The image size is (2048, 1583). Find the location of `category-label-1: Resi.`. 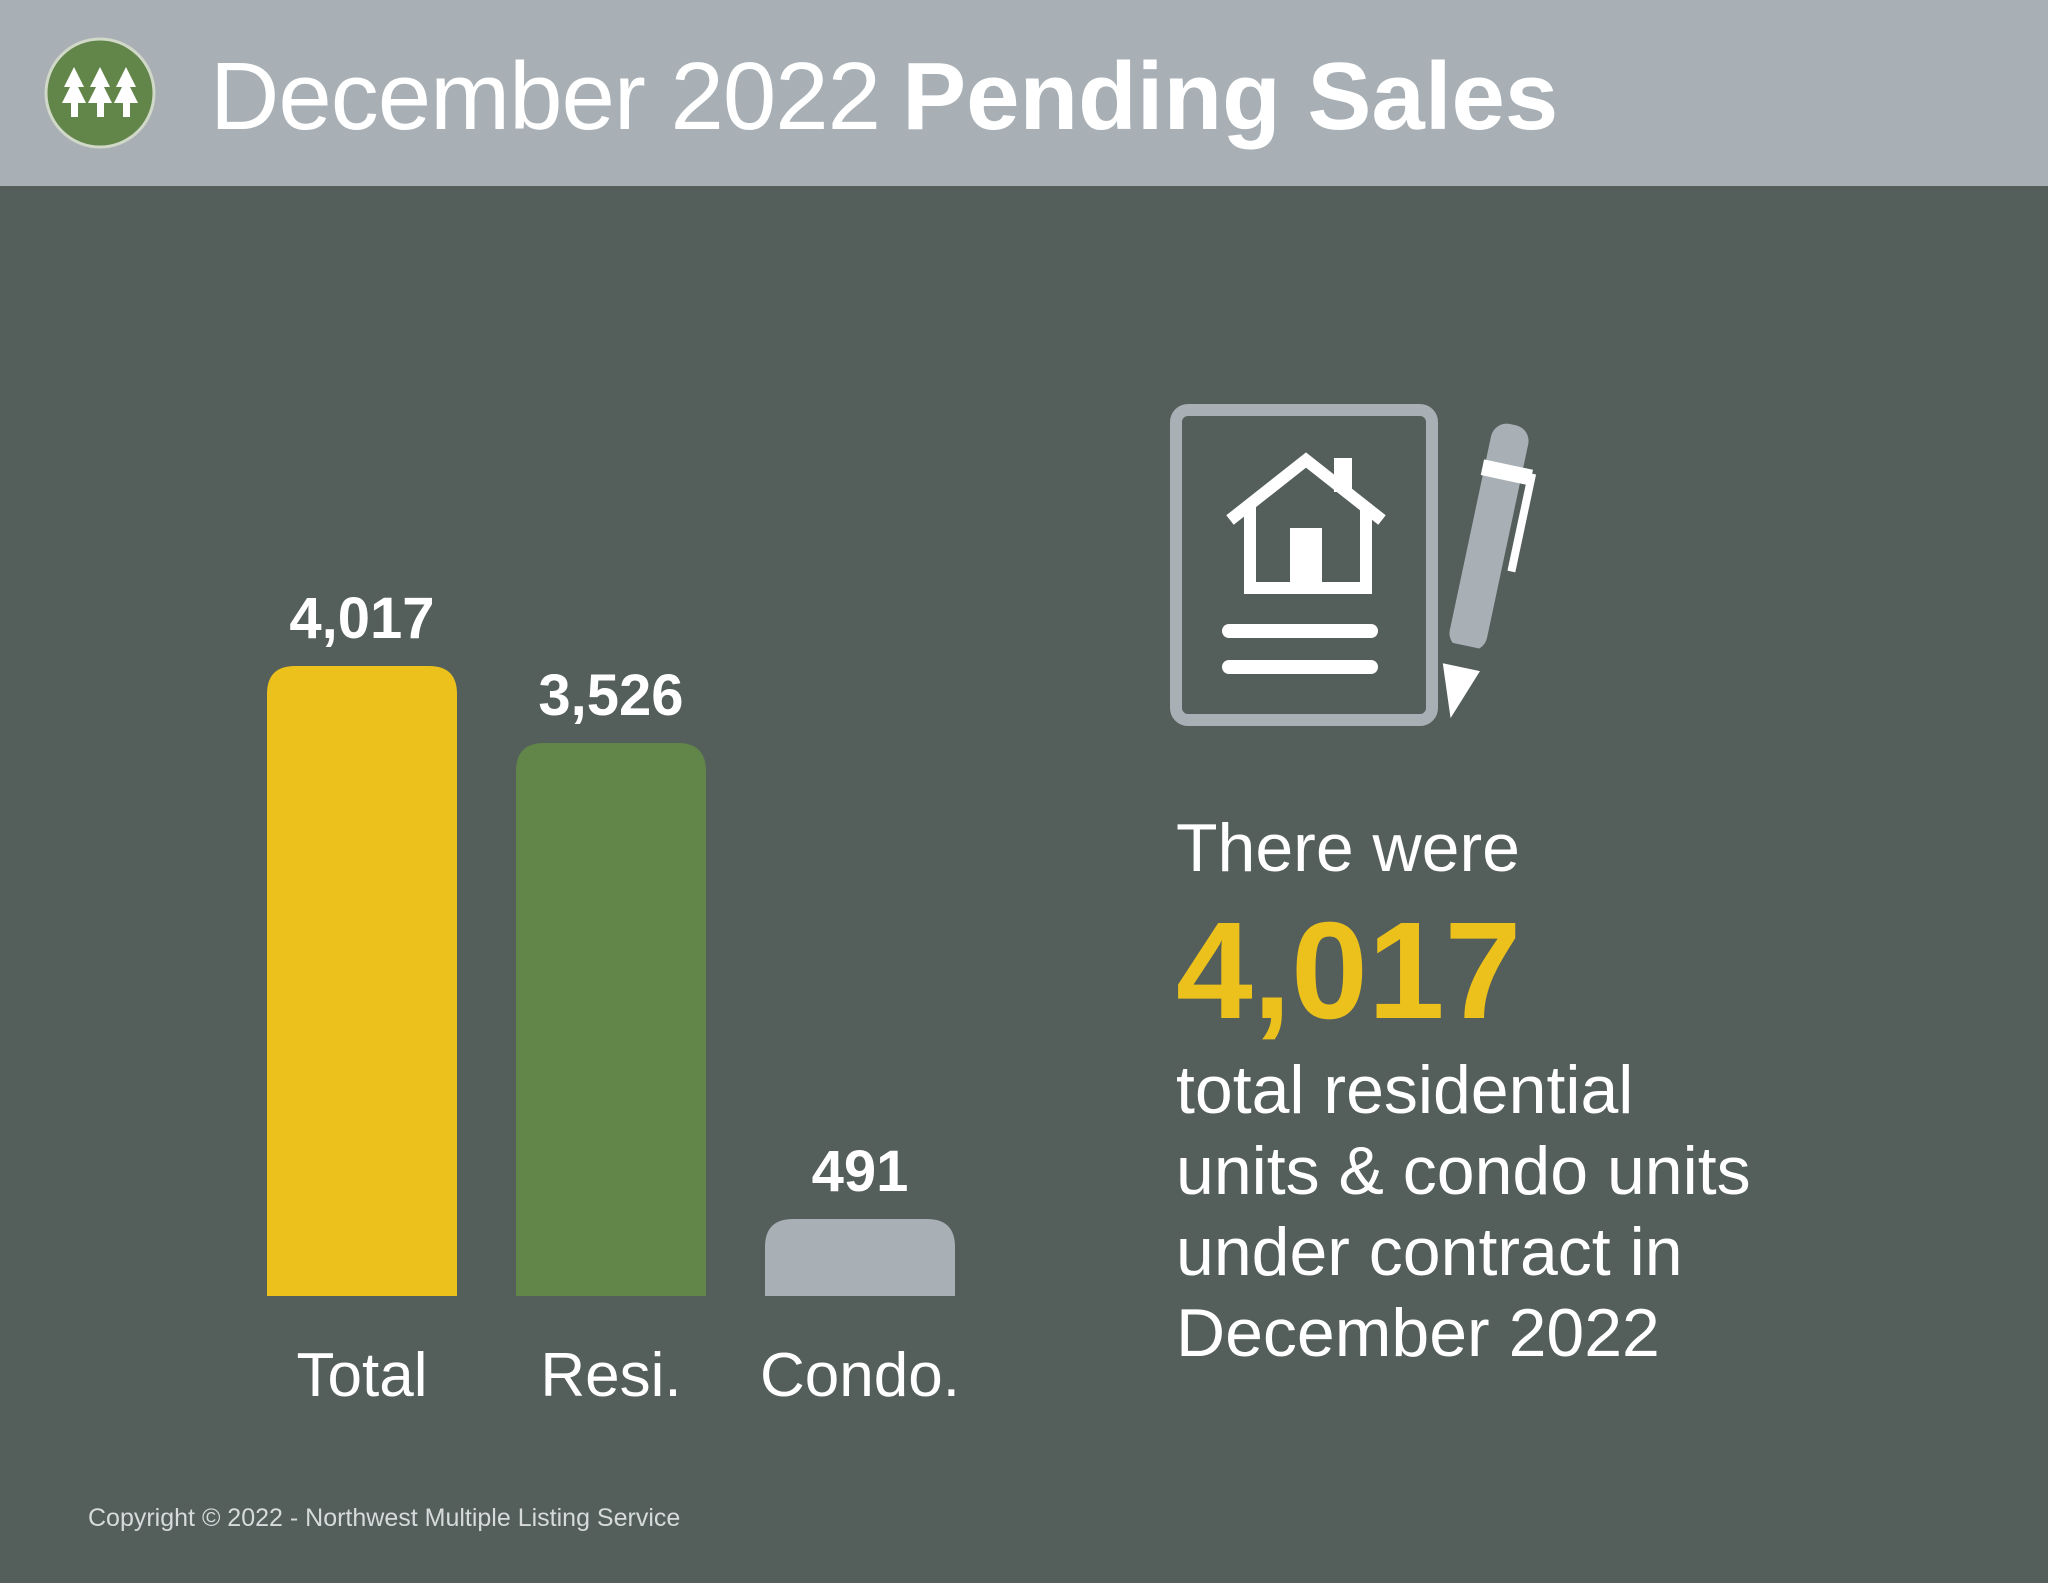

category-label-1: Resi. is located at coordinates (610, 1375).